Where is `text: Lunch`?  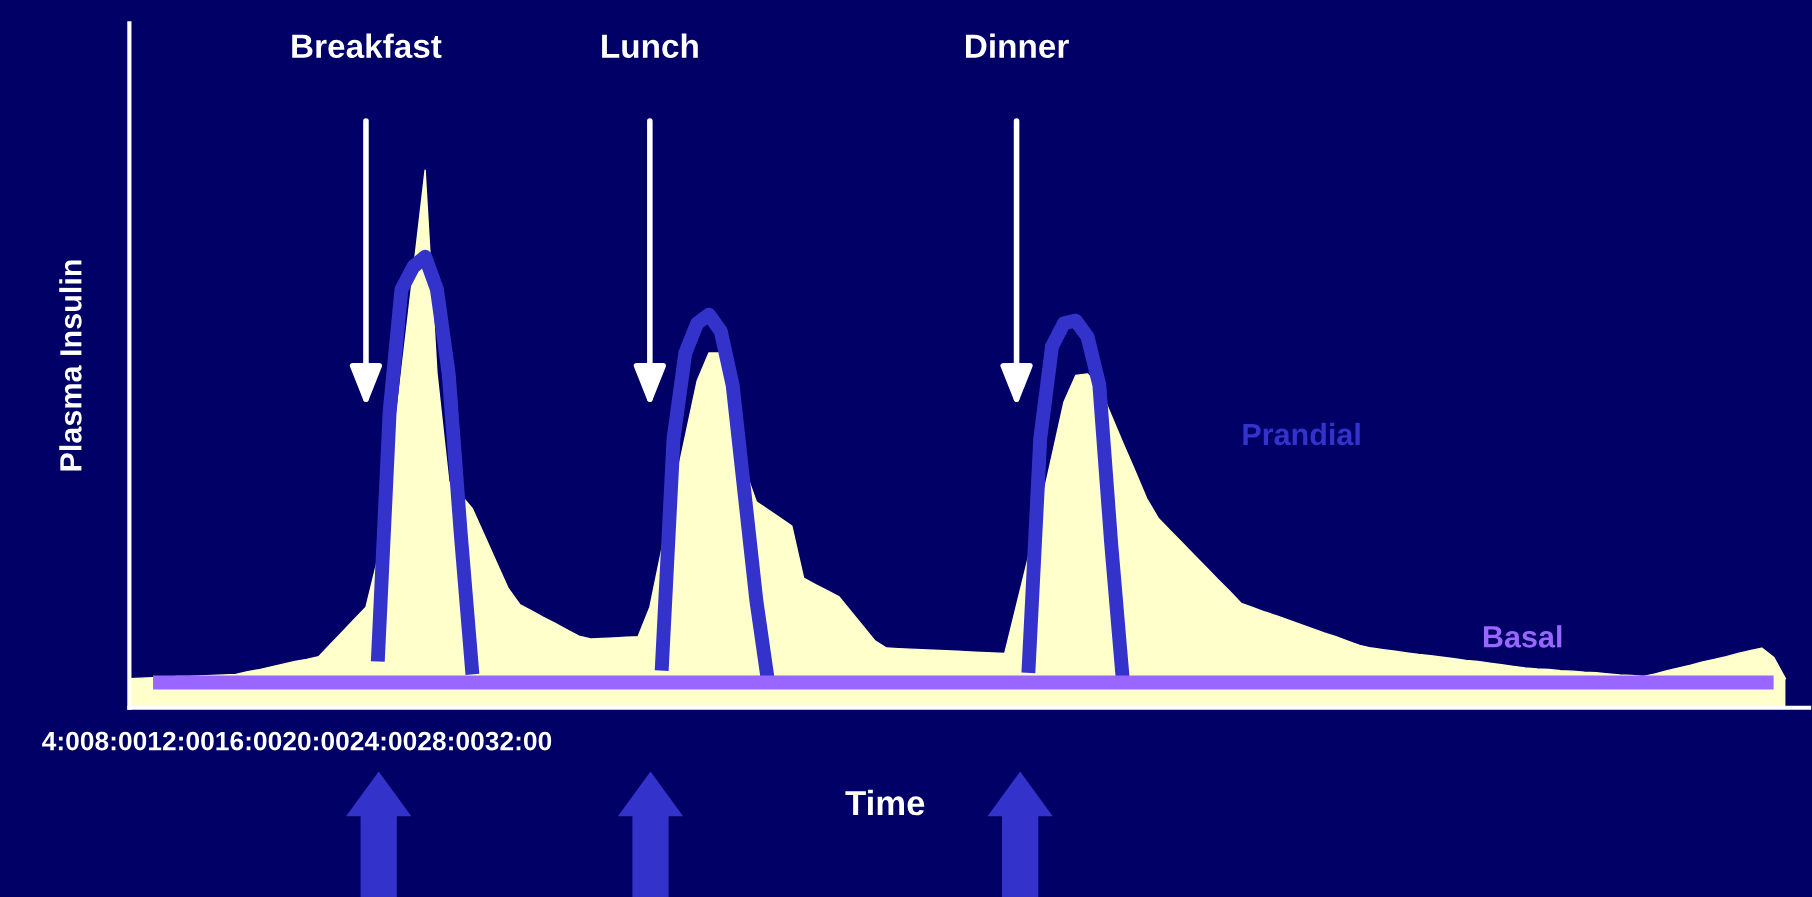
text: Lunch is located at coordinates (650, 46).